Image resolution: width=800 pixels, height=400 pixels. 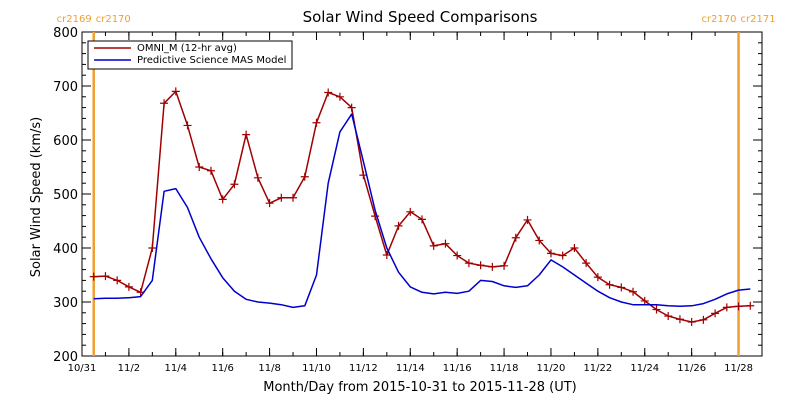 I want to click on x-tick-label: 11/24, so click(x=644, y=368).